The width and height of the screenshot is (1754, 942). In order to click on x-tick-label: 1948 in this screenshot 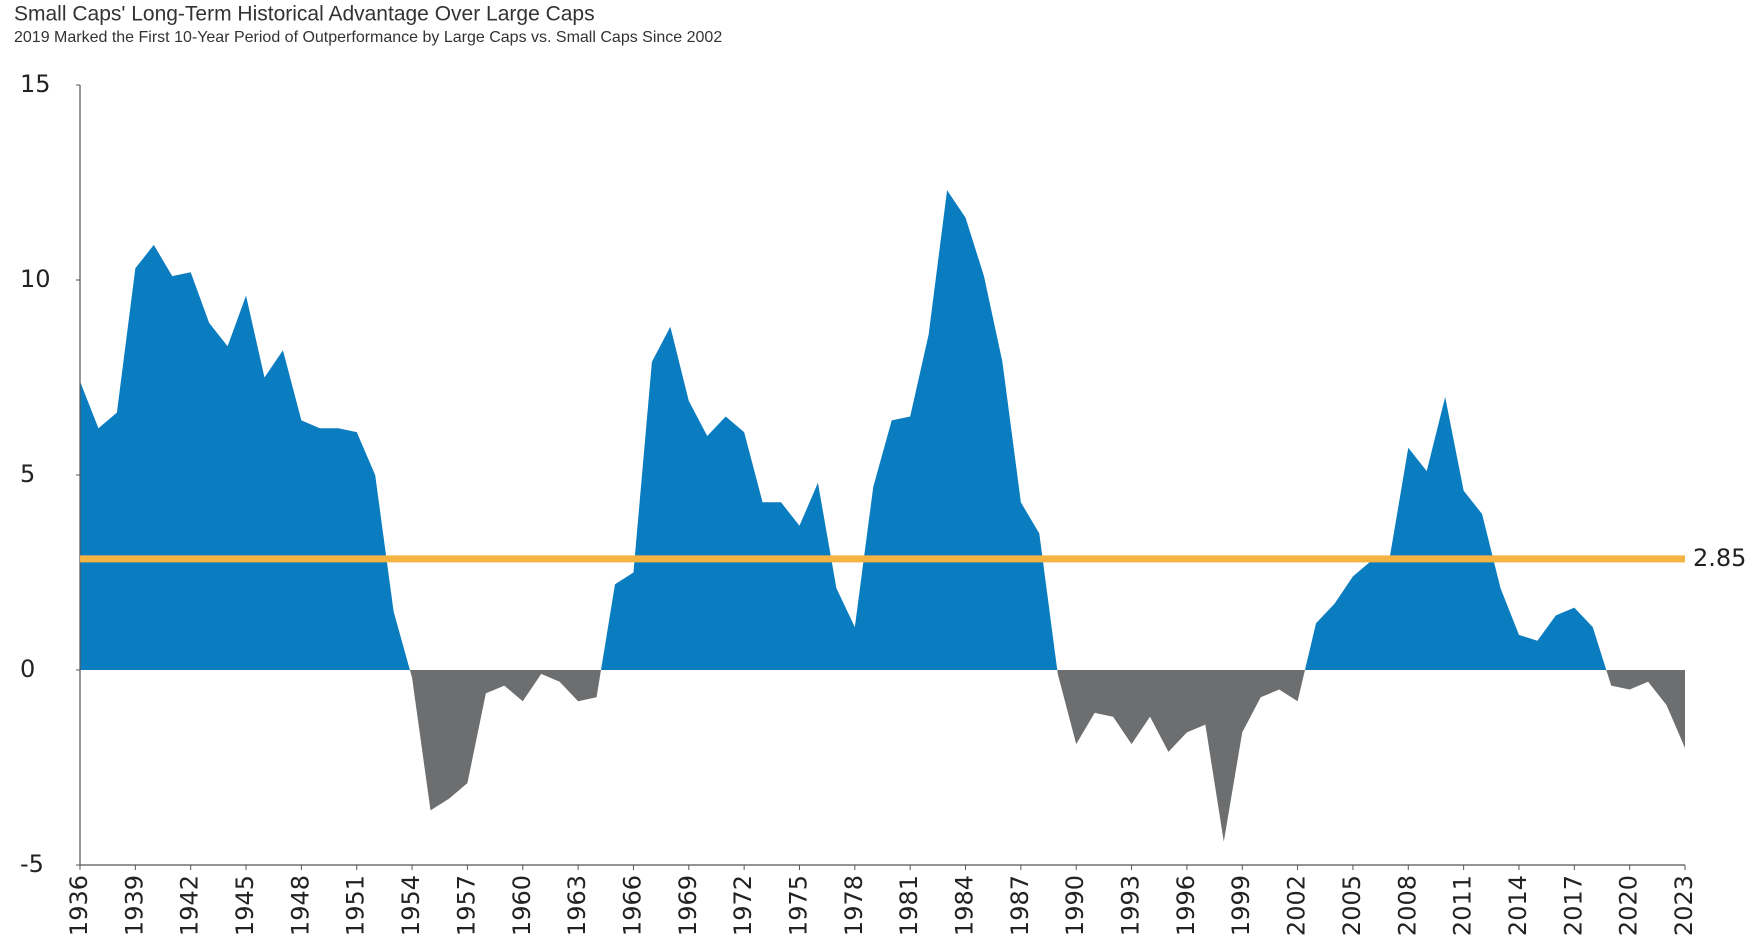, I will do `click(300, 905)`.